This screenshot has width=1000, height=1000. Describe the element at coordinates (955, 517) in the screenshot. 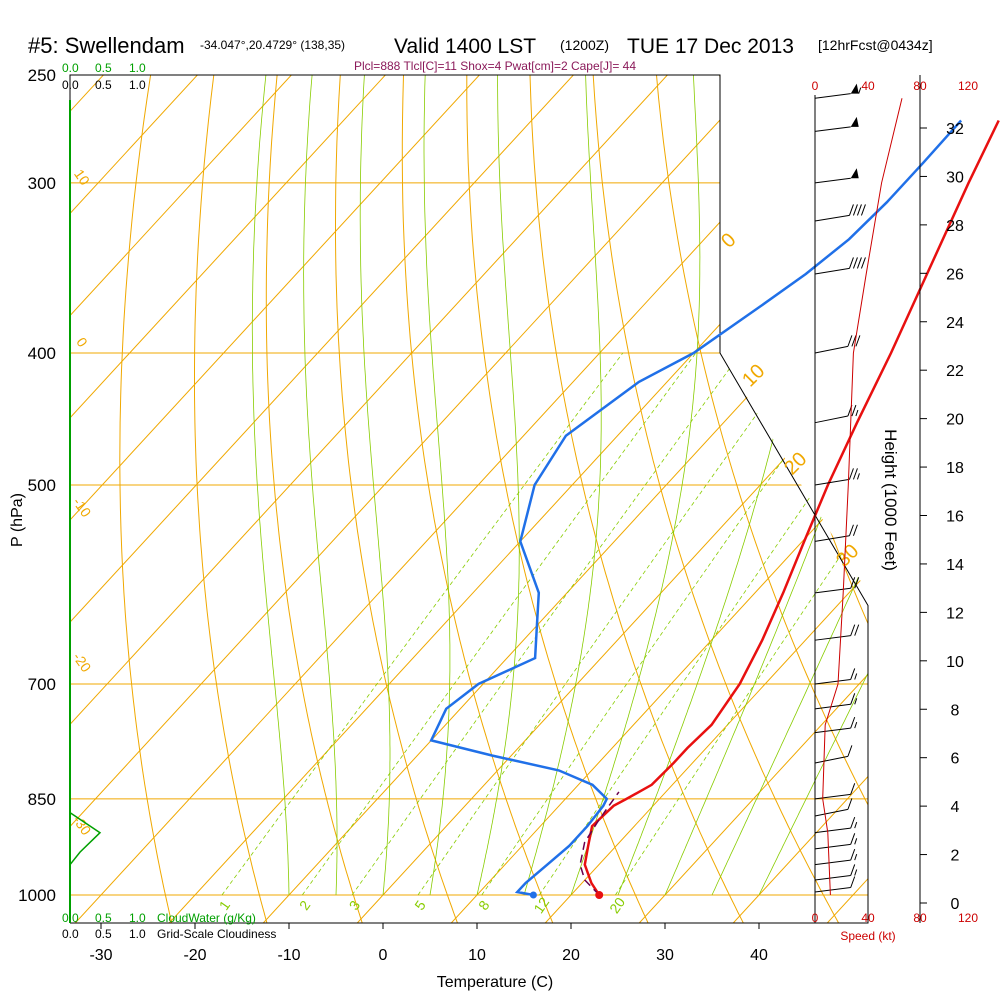

I see `height-tick-label: 16` at that location.